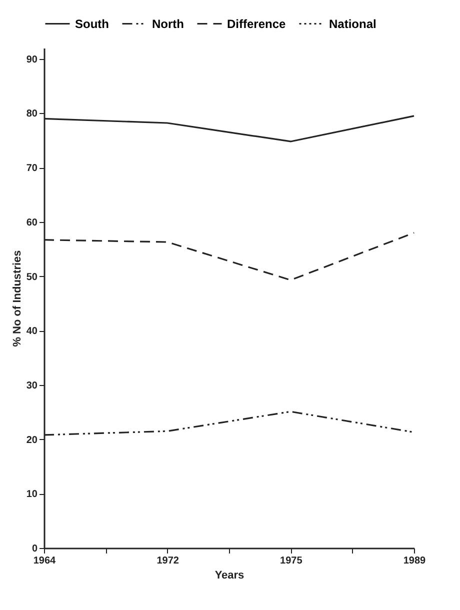 The image size is (460, 610). Describe the element at coordinates (32, 168) in the screenshot. I see `y-tick-label: 70` at that location.